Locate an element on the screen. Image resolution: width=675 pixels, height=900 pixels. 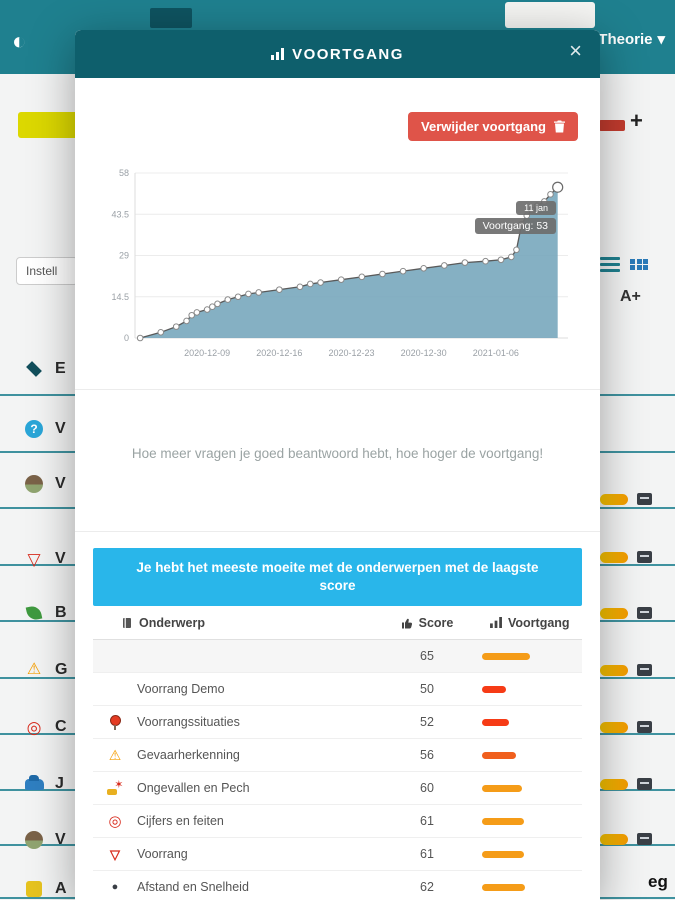
divider is located at coordinates (337, 389).